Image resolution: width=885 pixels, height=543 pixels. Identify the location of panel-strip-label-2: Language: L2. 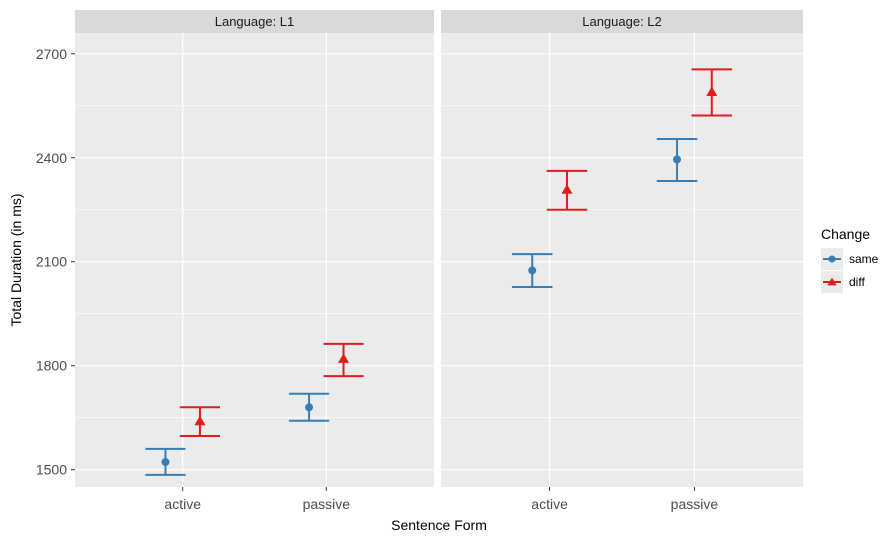
(622, 21).